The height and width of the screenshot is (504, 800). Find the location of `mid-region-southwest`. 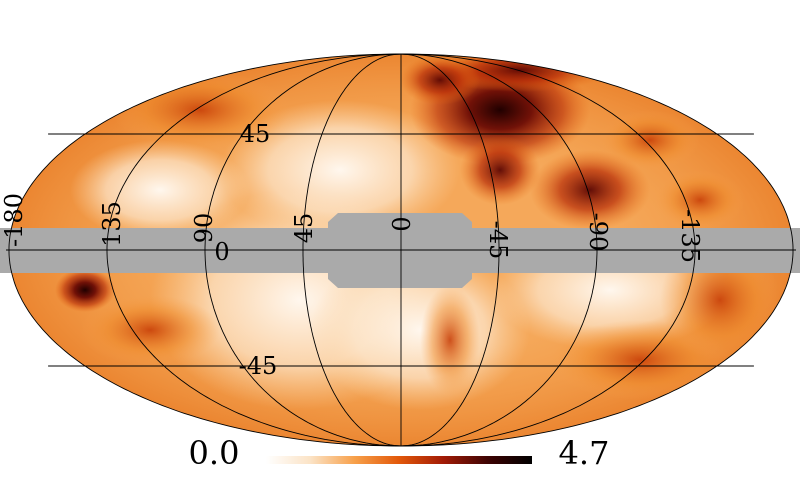

mid-region-southwest is located at coordinates (150, 330).